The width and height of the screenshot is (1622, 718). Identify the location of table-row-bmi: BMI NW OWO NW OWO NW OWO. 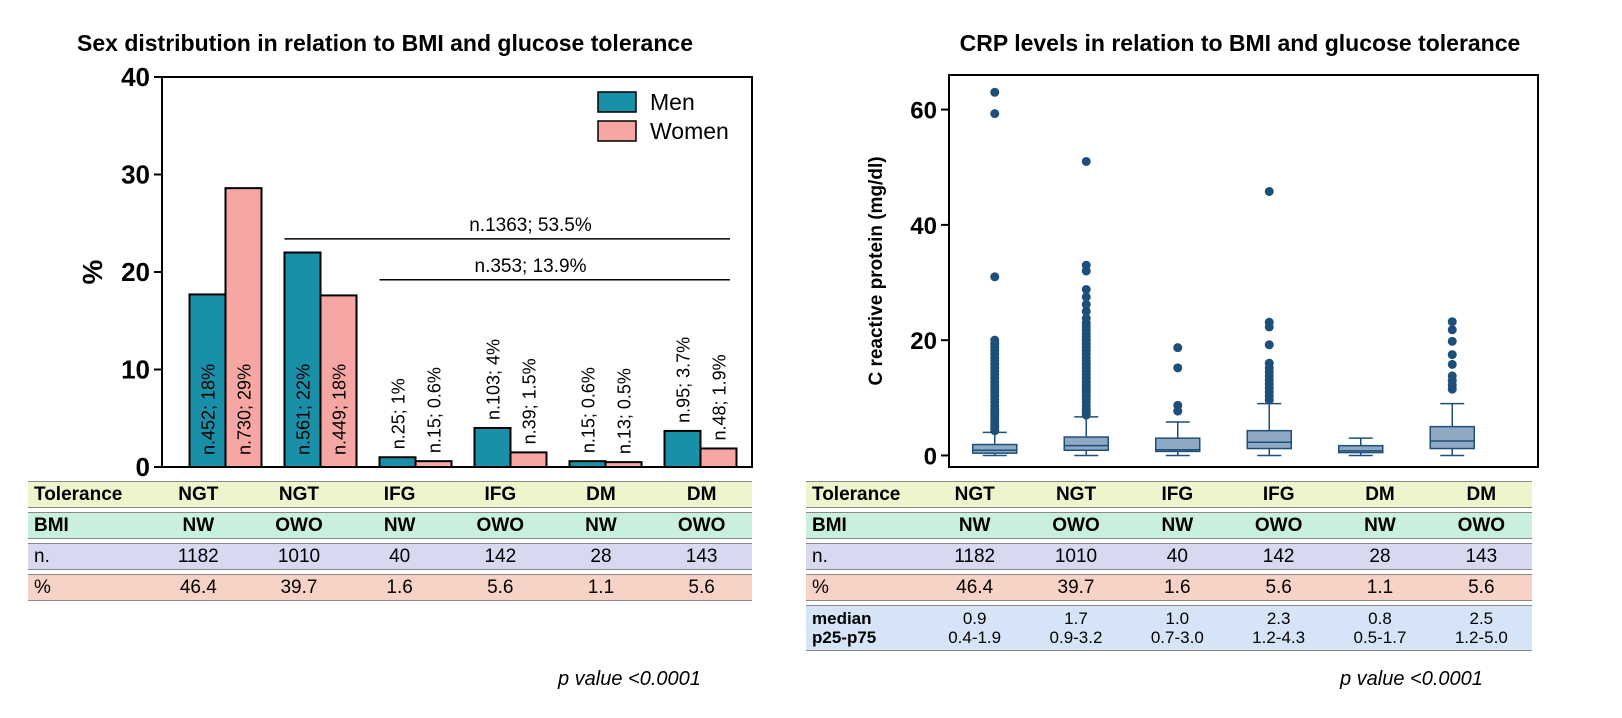
(1169, 525).